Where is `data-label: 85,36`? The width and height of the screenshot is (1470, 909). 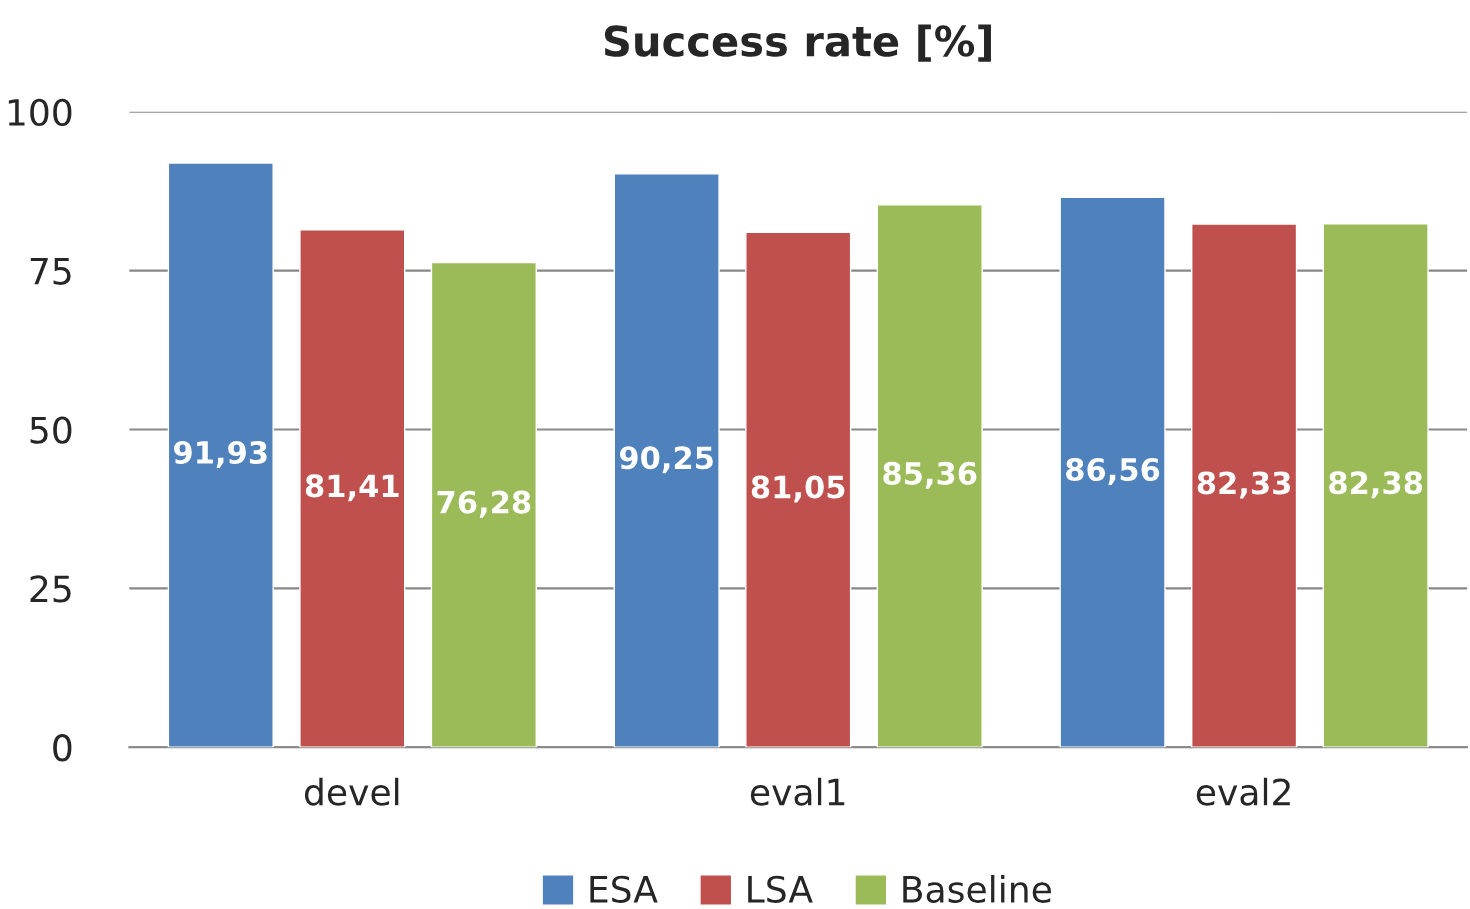
data-label: 85,36 is located at coordinates (930, 475).